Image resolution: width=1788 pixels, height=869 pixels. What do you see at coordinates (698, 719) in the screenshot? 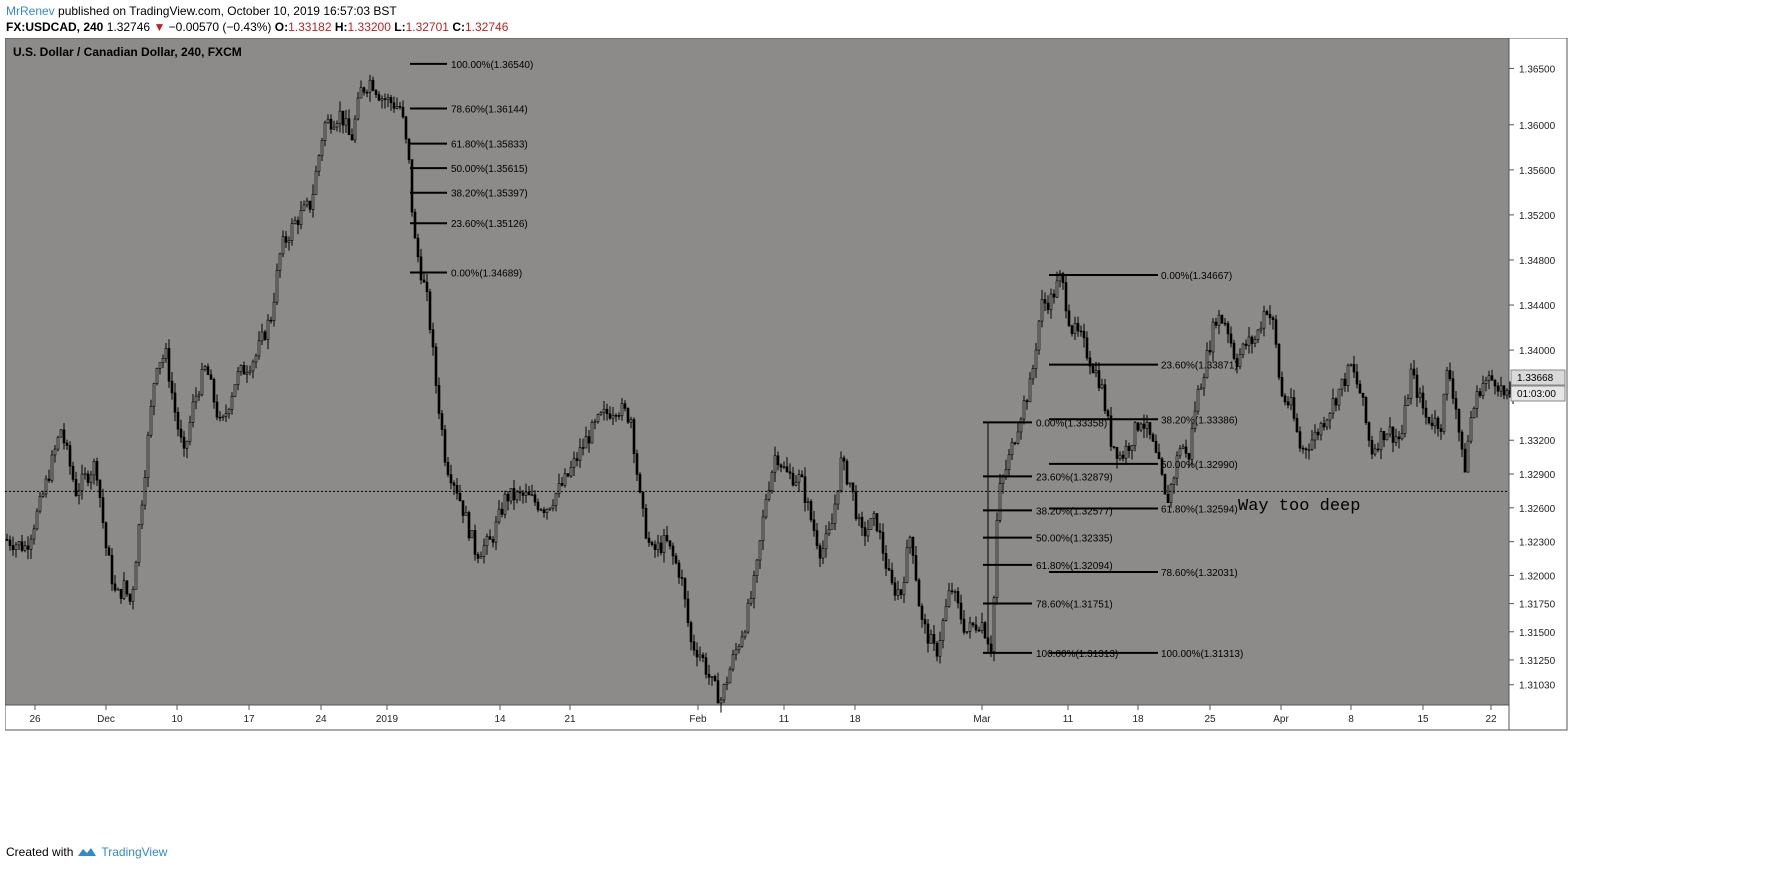
I see `x-tick-label: Feb` at bounding box center [698, 719].